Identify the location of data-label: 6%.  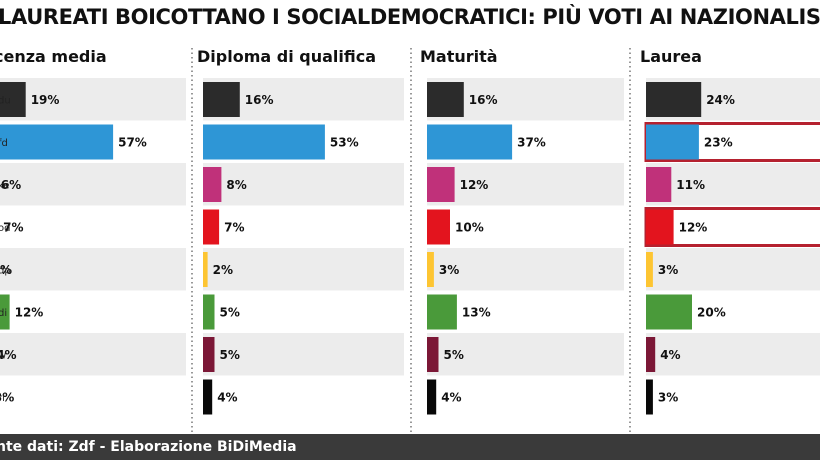
(11, 185).